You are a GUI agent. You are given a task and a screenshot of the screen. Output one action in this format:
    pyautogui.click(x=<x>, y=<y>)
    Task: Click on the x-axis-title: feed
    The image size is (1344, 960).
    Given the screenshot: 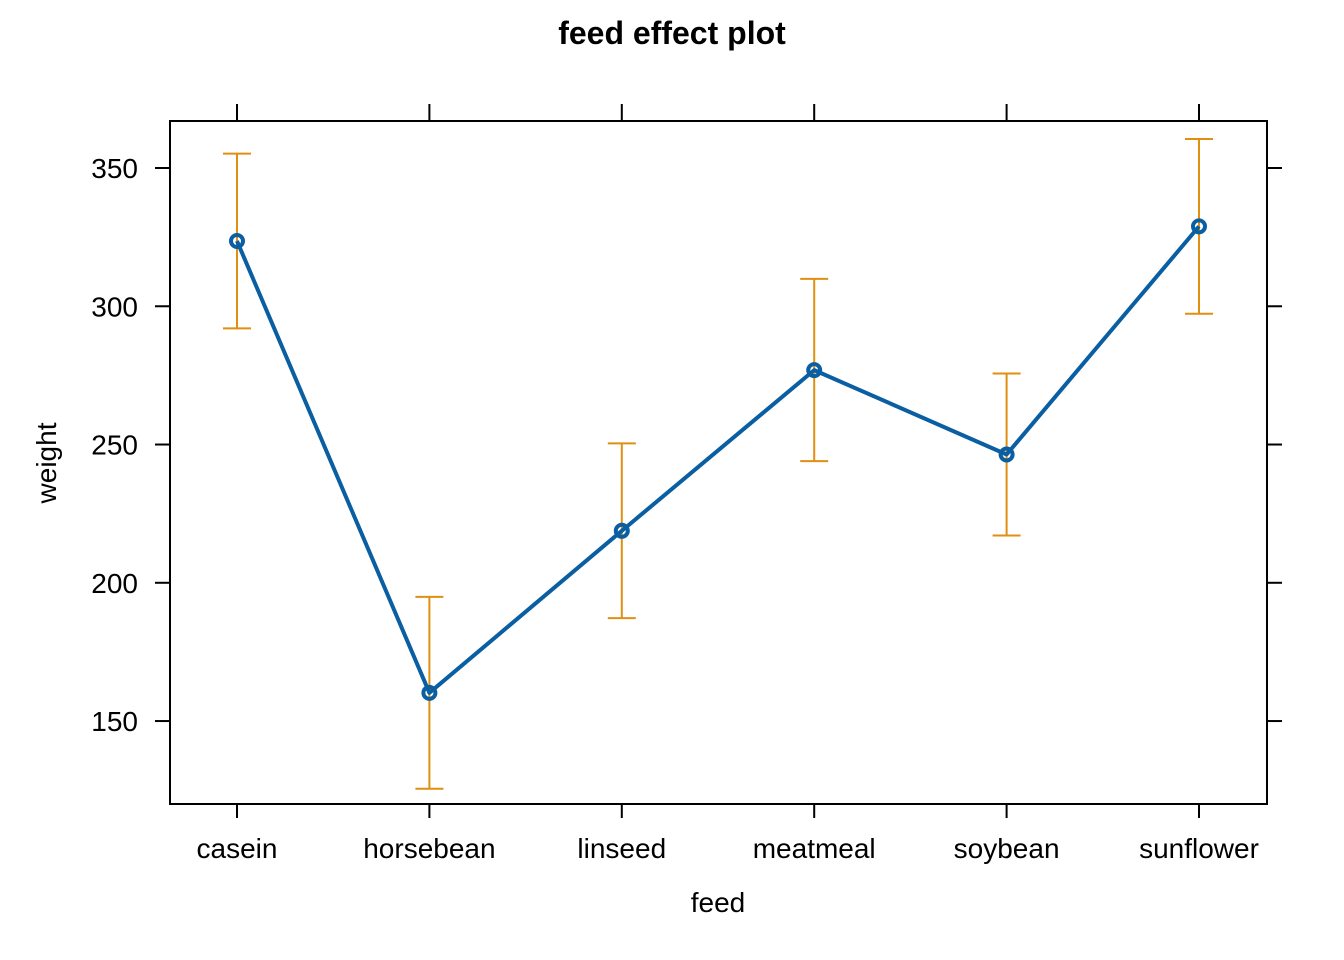 What is the action you would take?
    pyautogui.click(x=718, y=902)
    